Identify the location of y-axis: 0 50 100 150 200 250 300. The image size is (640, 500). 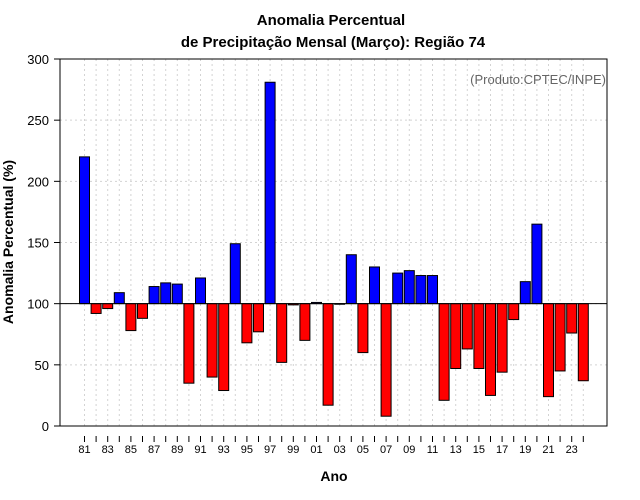
(43, 243).